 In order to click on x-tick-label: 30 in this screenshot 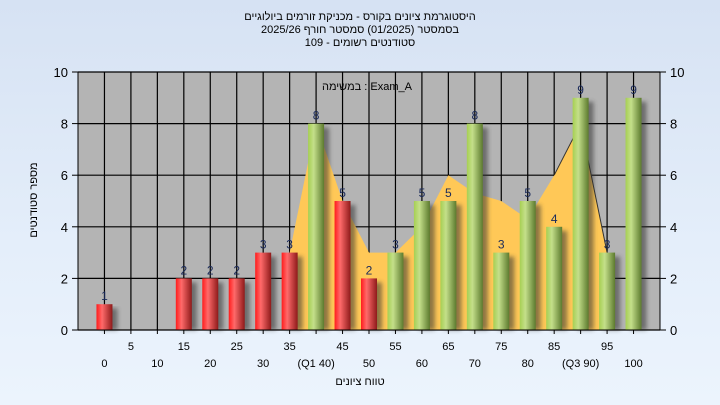, I will do `click(263, 364)`.